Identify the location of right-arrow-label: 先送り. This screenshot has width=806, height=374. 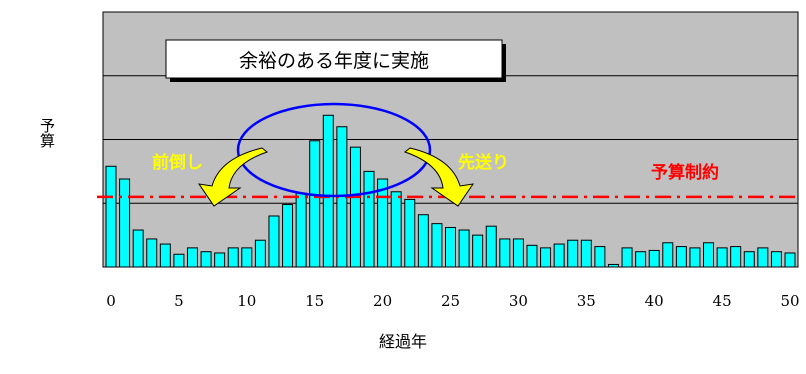
(483, 162).